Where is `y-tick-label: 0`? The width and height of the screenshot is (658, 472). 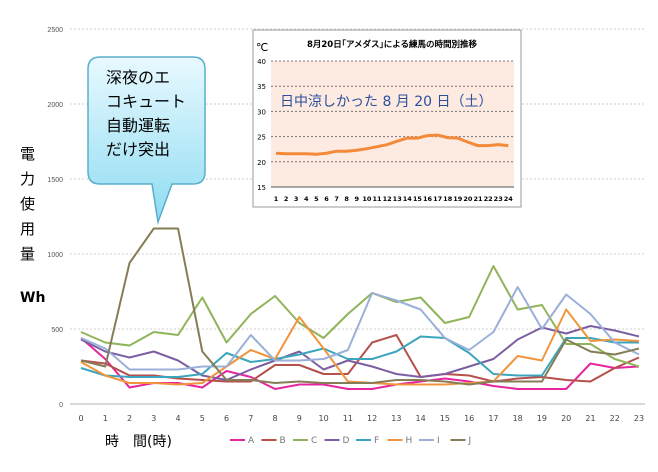
y-tick-label: 0 is located at coordinates (61, 405).